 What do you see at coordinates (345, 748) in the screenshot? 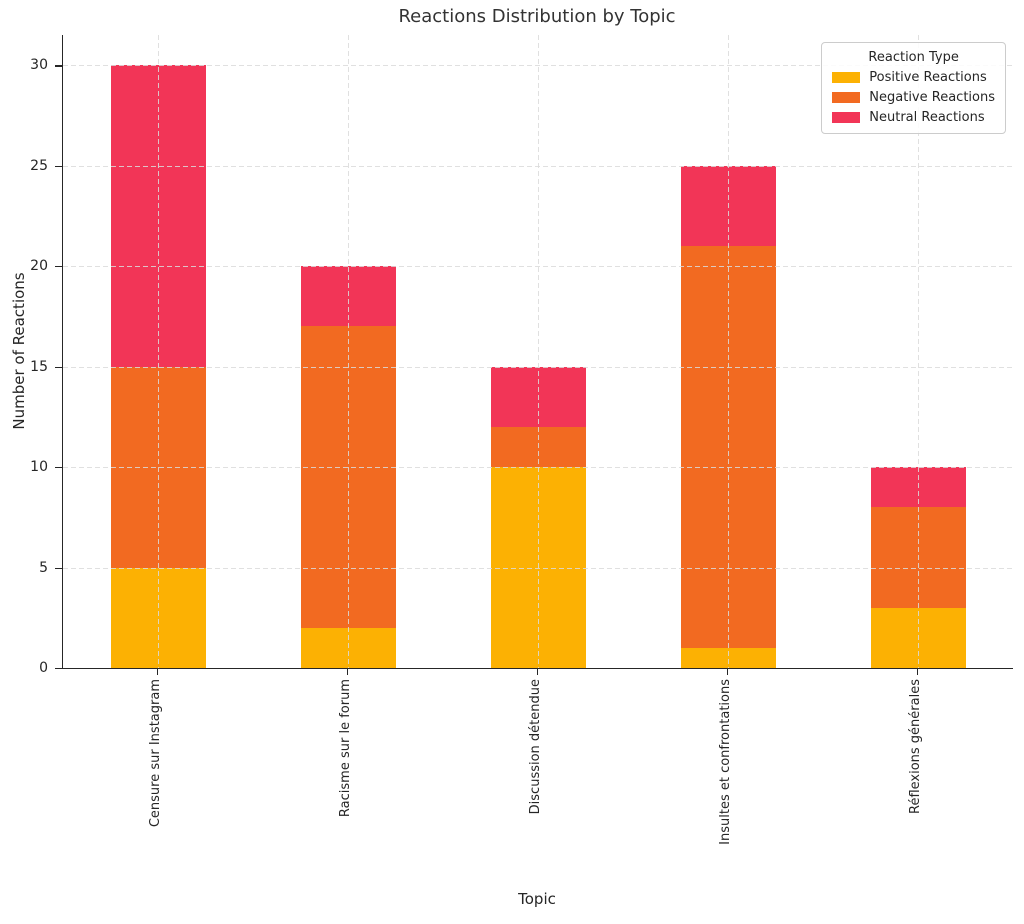
I see `x-tick-label: Racisme sur le forum` at bounding box center [345, 748].